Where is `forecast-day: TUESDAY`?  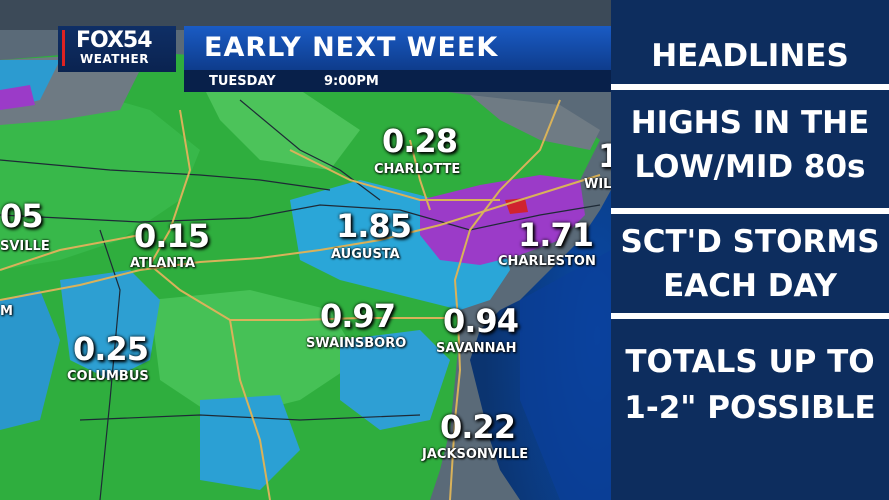
forecast-day: TUESDAY is located at coordinates (242, 81).